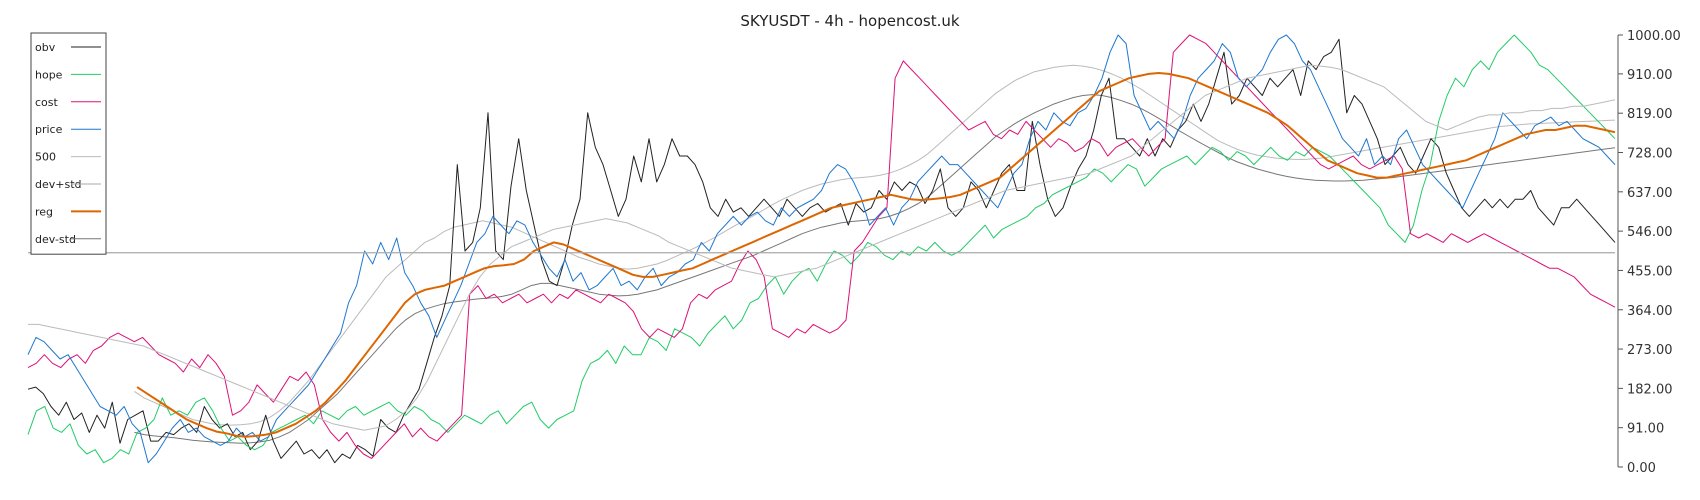  I want to click on legend-label: dev-std, so click(55, 239).